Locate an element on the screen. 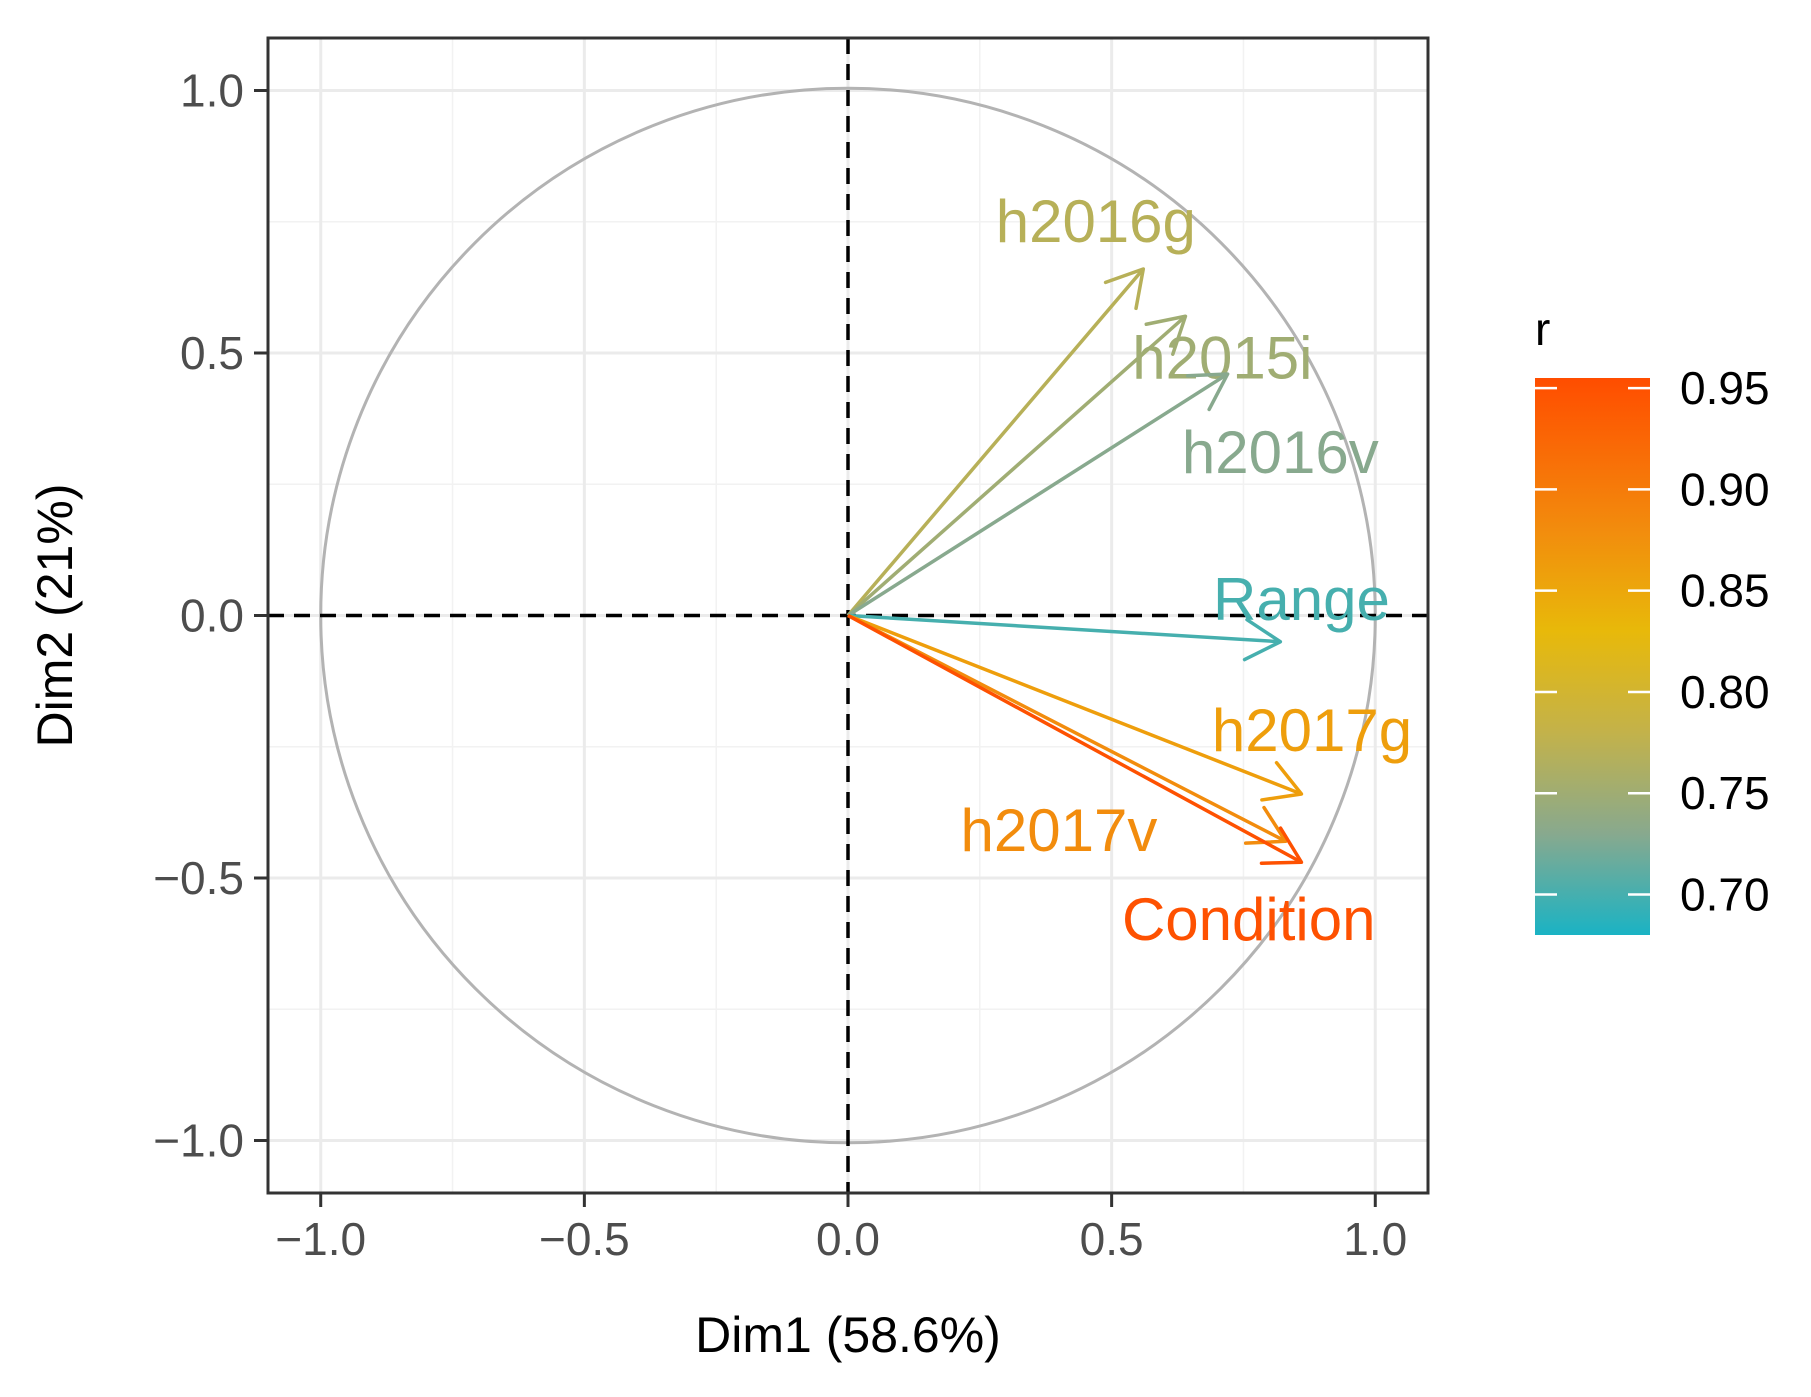 The image size is (1811, 1397). vector-Range: Range is located at coordinates (1118, 614).